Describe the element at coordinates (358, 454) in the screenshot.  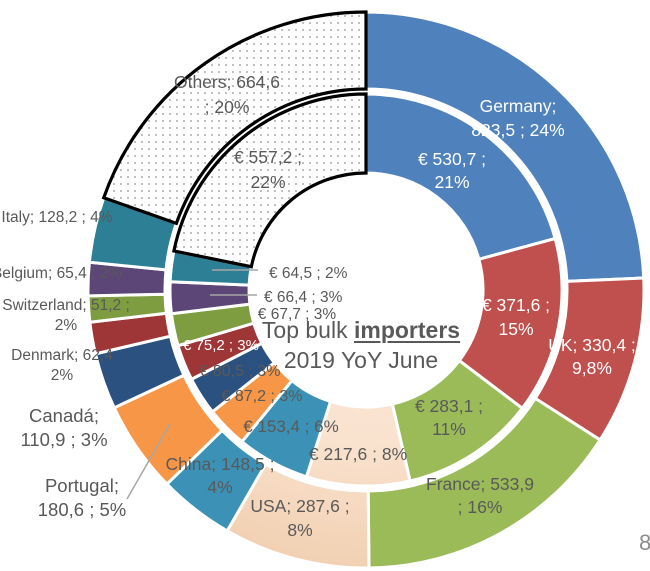
I see `label-inner-usa: € 217,6 ; 8%` at that location.